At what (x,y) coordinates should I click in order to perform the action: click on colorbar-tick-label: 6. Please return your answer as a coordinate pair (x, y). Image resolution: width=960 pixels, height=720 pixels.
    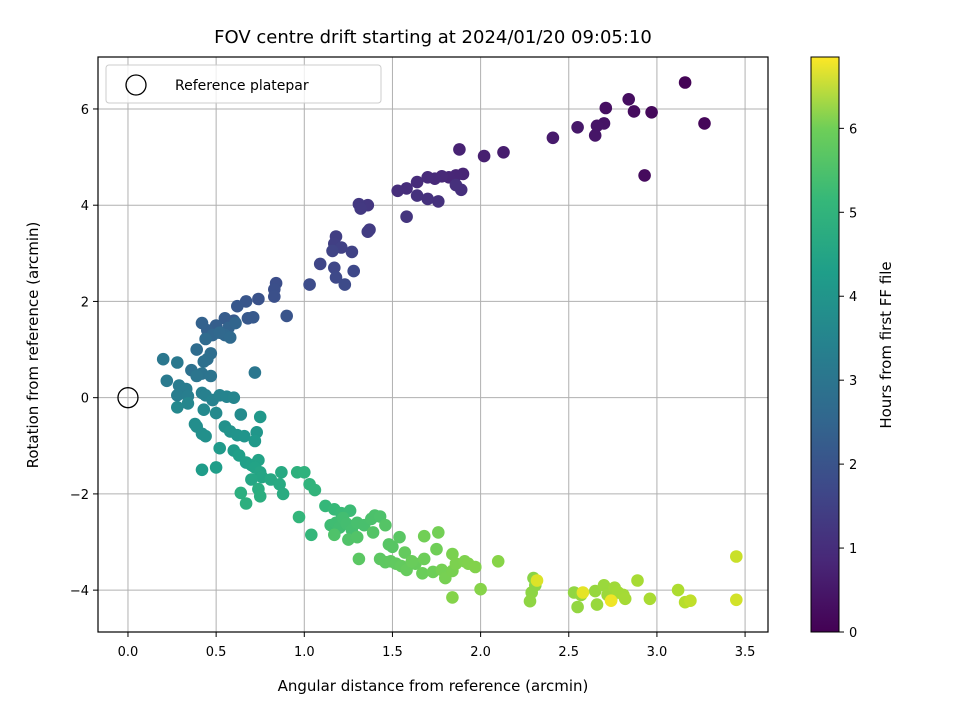
    Looking at the image, I should click on (853, 129).